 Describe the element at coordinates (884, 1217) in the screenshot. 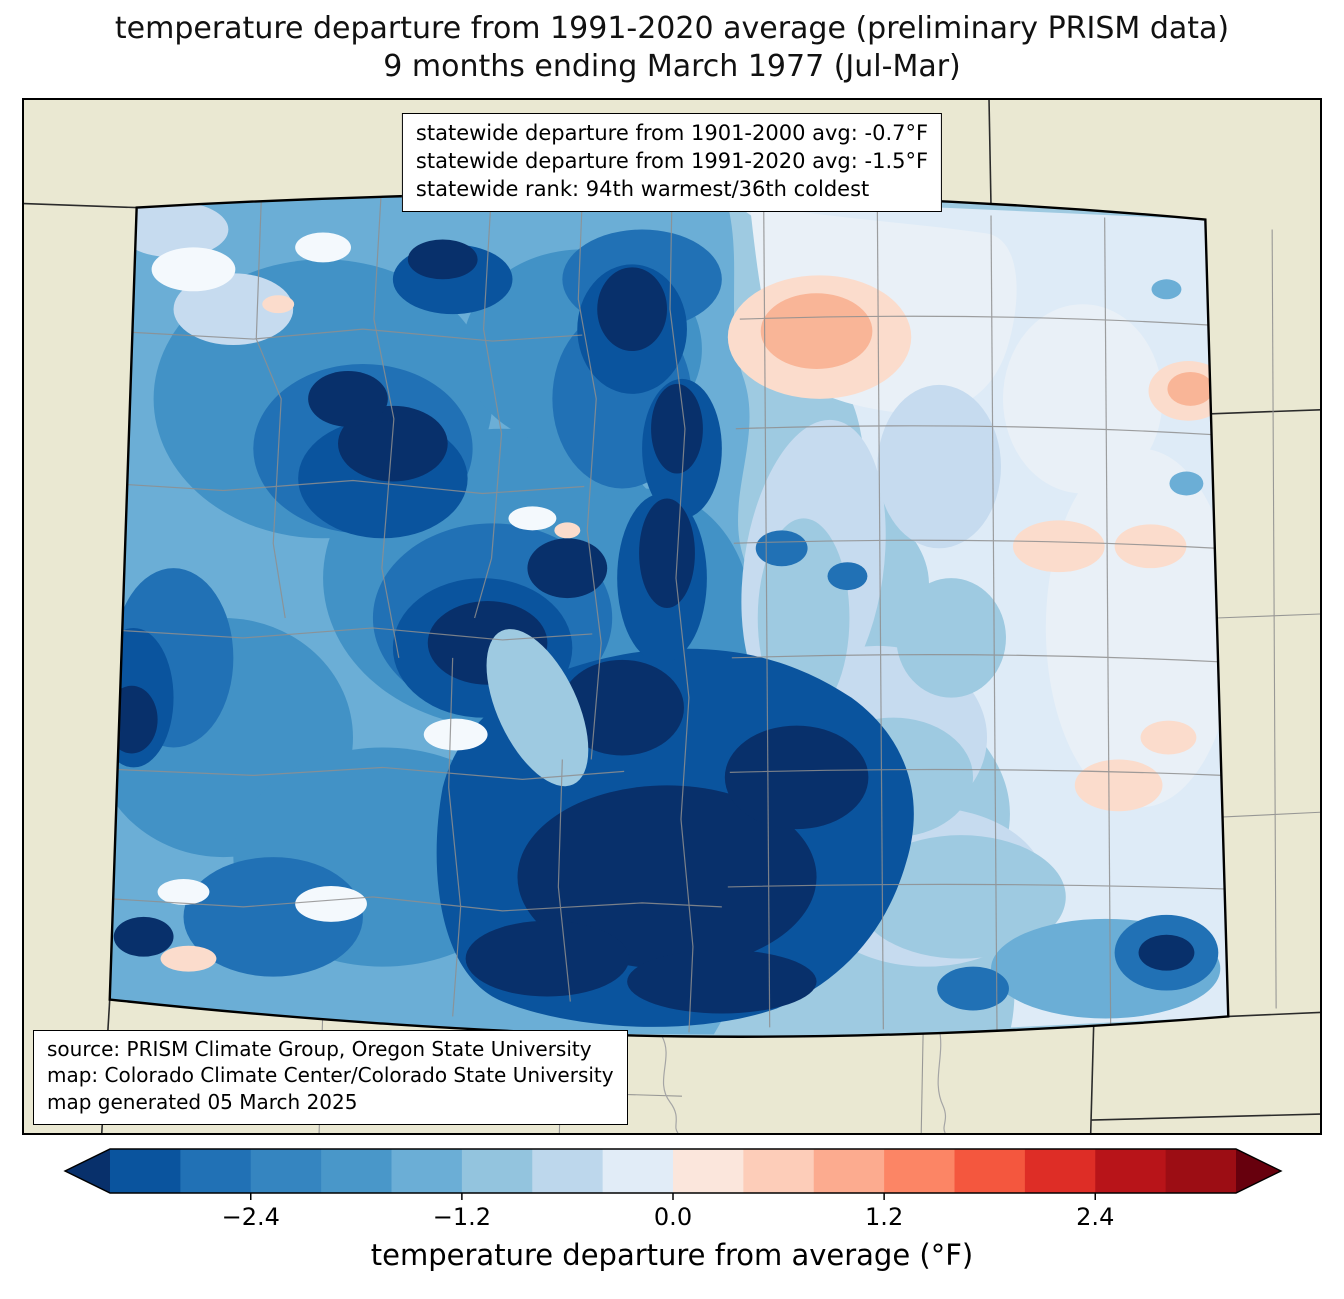

I see `colorbar-tick-label: 1.2` at that location.